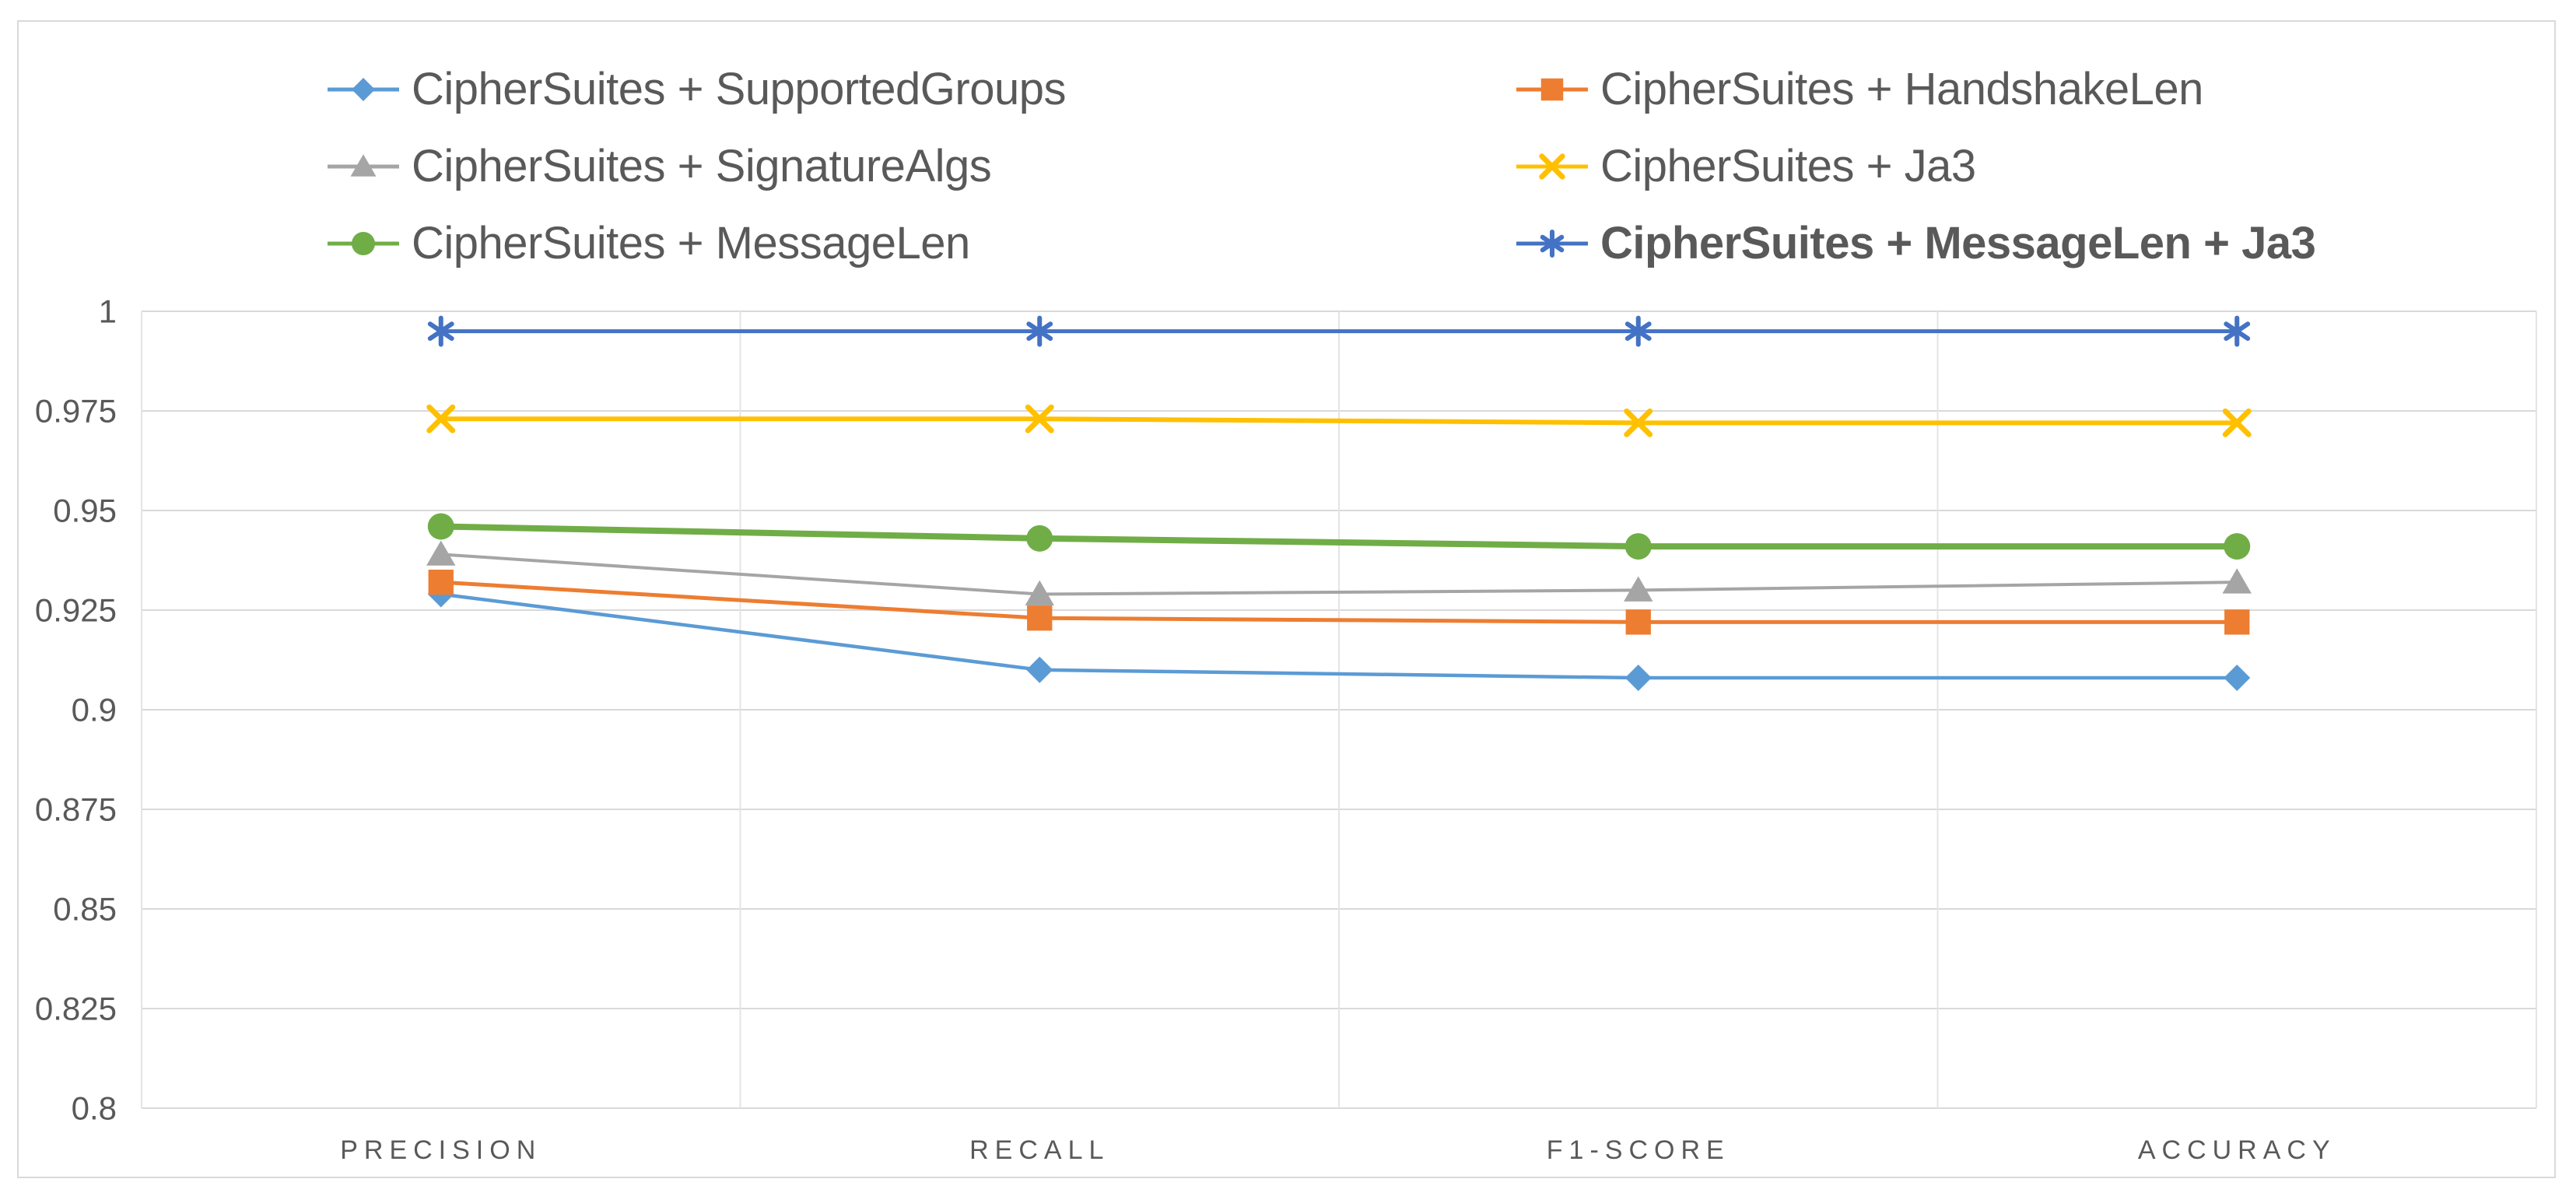 The image size is (2576, 1200). I want to click on y-axis-tick-label: 1, so click(108, 311).